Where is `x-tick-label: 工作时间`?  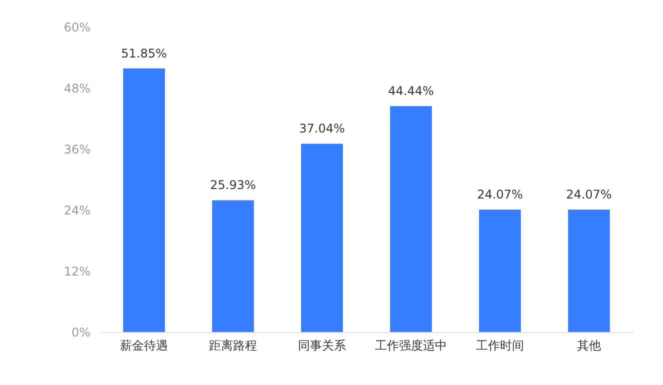
x-tick-label: 工作时间 is located at coordinates (500, 345).